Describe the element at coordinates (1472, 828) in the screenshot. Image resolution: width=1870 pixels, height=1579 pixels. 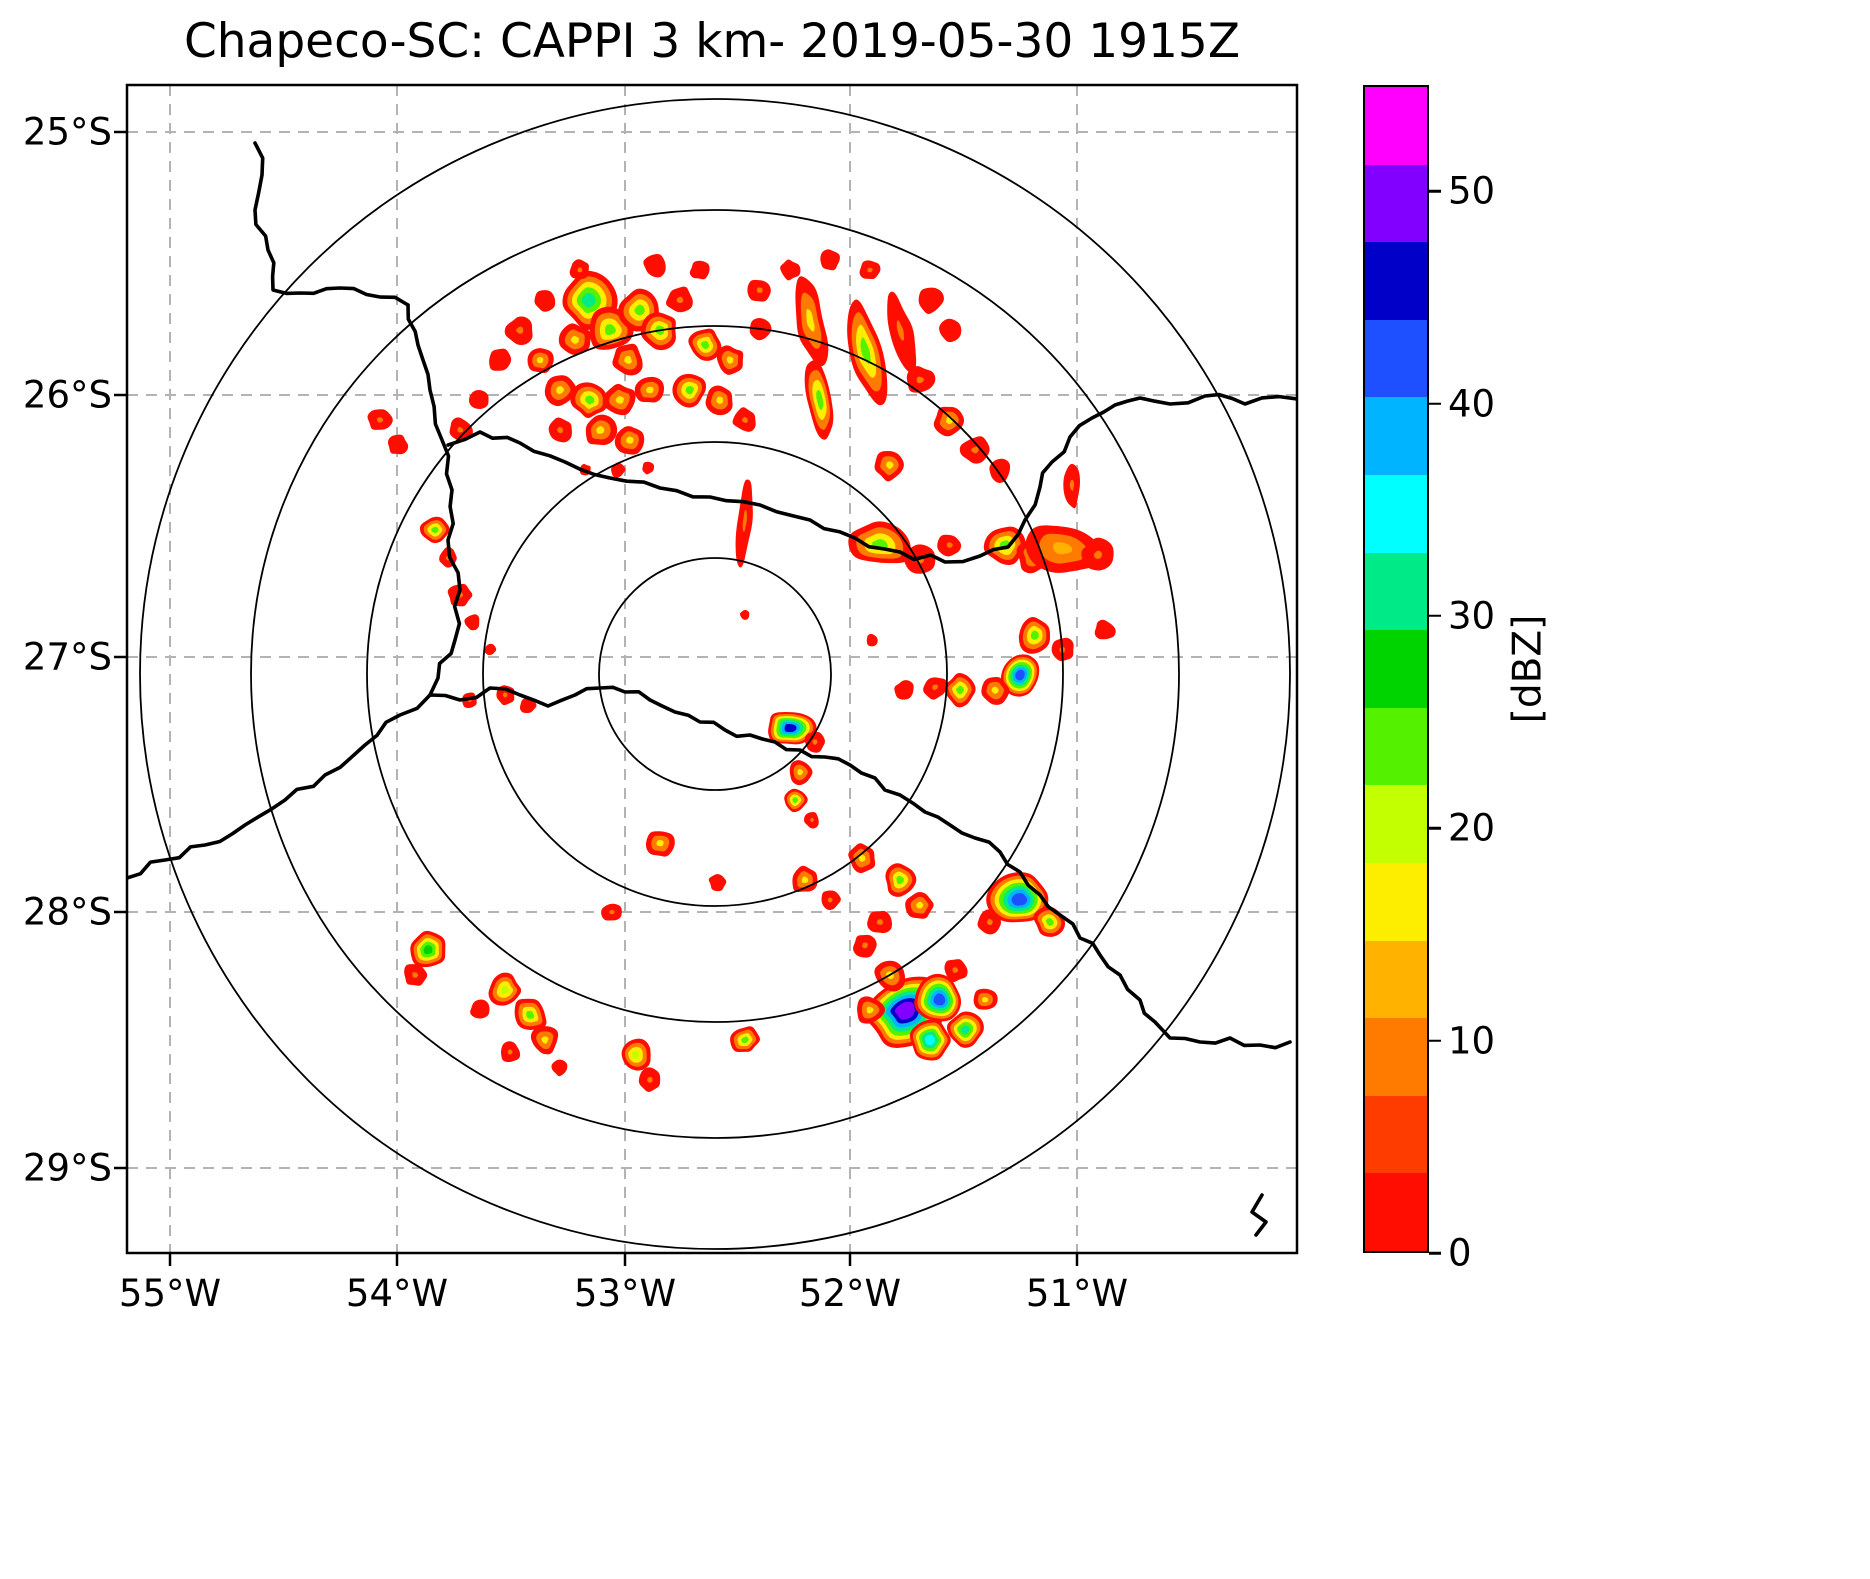
I see `colorbar-tick-label: 20` at that location.